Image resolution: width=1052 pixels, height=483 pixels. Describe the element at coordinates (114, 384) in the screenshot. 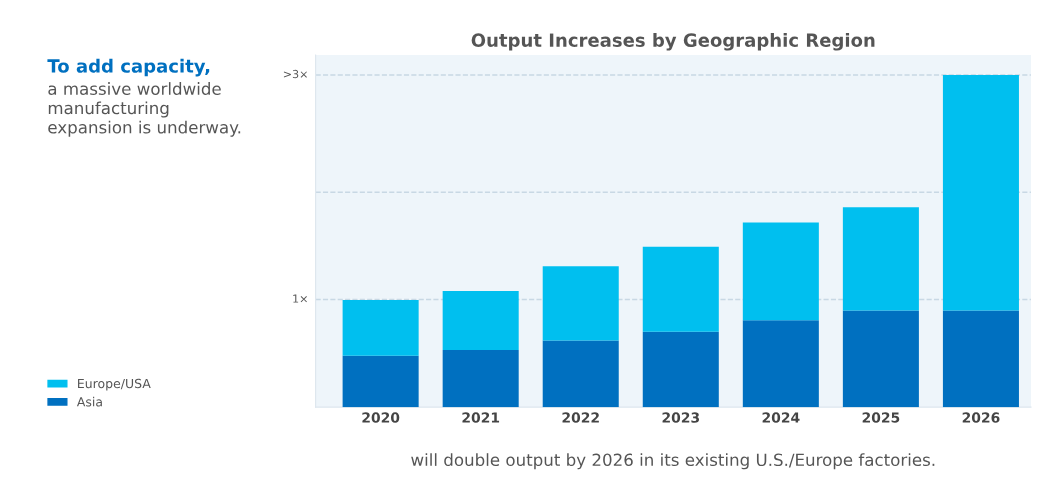

I see `legend-label: Europe/USA` at that location.